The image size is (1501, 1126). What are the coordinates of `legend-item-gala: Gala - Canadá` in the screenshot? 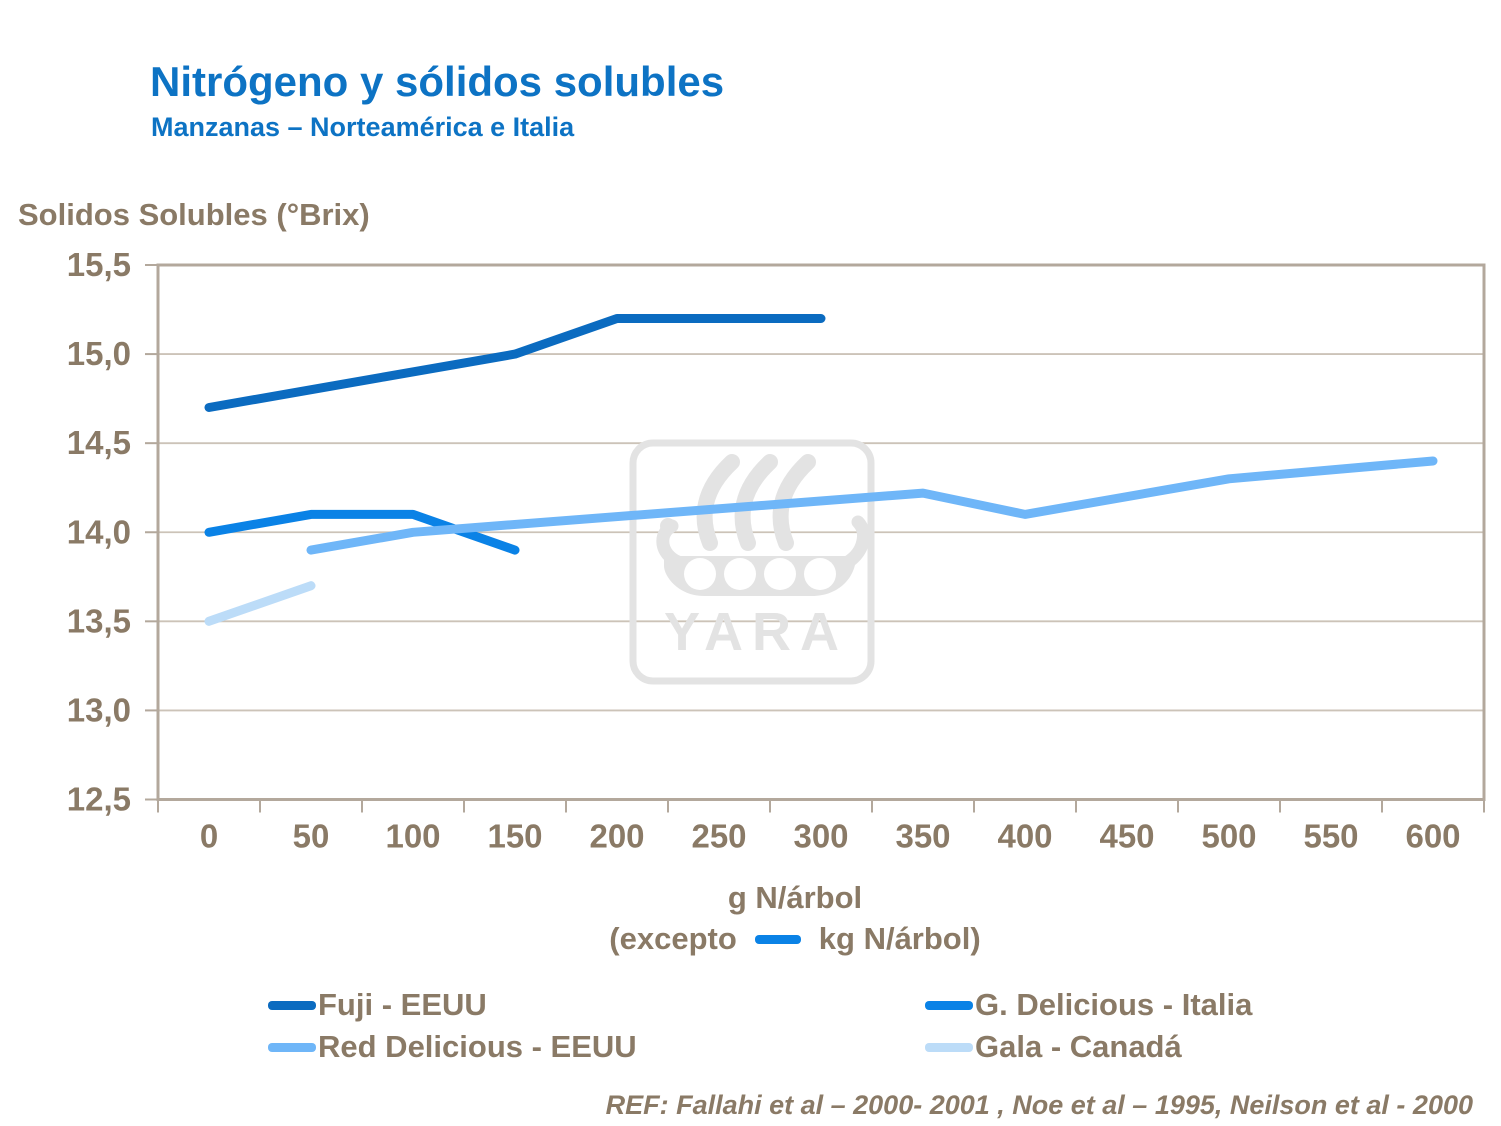 It's located at (1088, 1047).